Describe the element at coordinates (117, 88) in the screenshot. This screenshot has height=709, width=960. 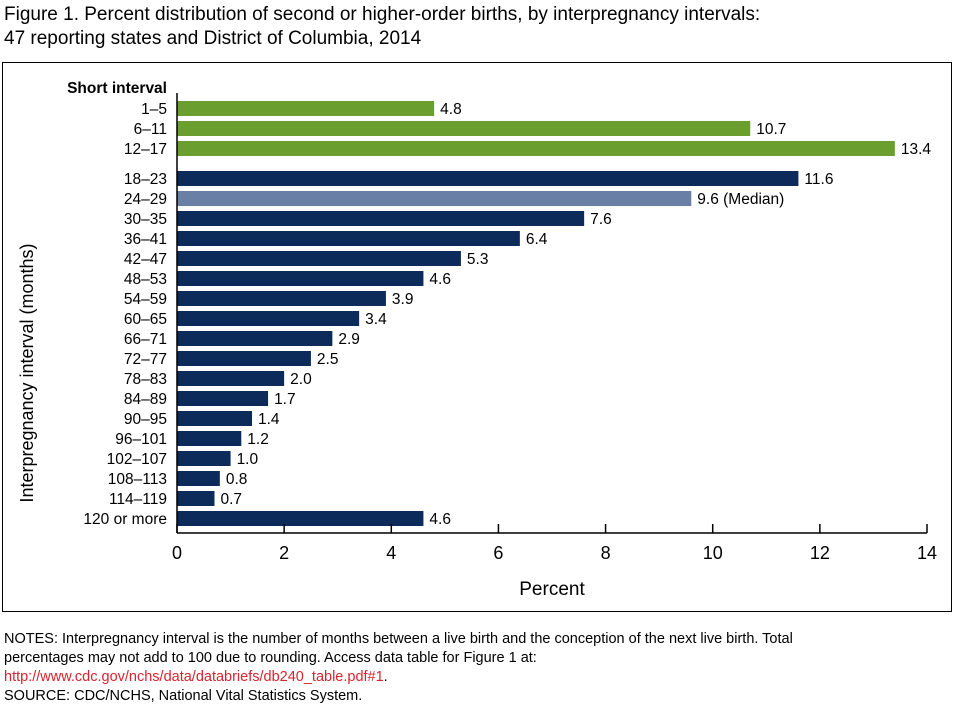
I see `group-label-short-interval: Short interval` at that location.